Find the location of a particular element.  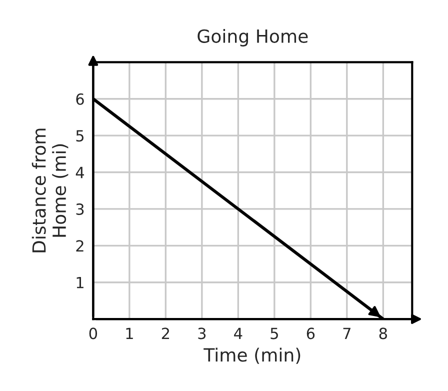

x-tick-label: 1 is located at coordinates (129, 333).